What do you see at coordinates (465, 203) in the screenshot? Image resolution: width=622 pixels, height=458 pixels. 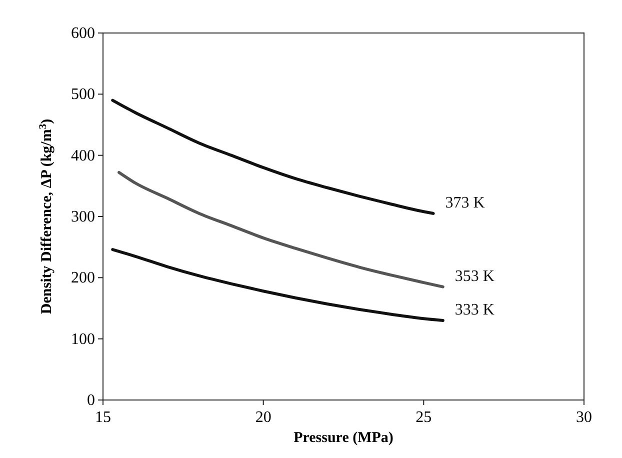 I see `series-label: 373 K` at bounding box center [465, 203].